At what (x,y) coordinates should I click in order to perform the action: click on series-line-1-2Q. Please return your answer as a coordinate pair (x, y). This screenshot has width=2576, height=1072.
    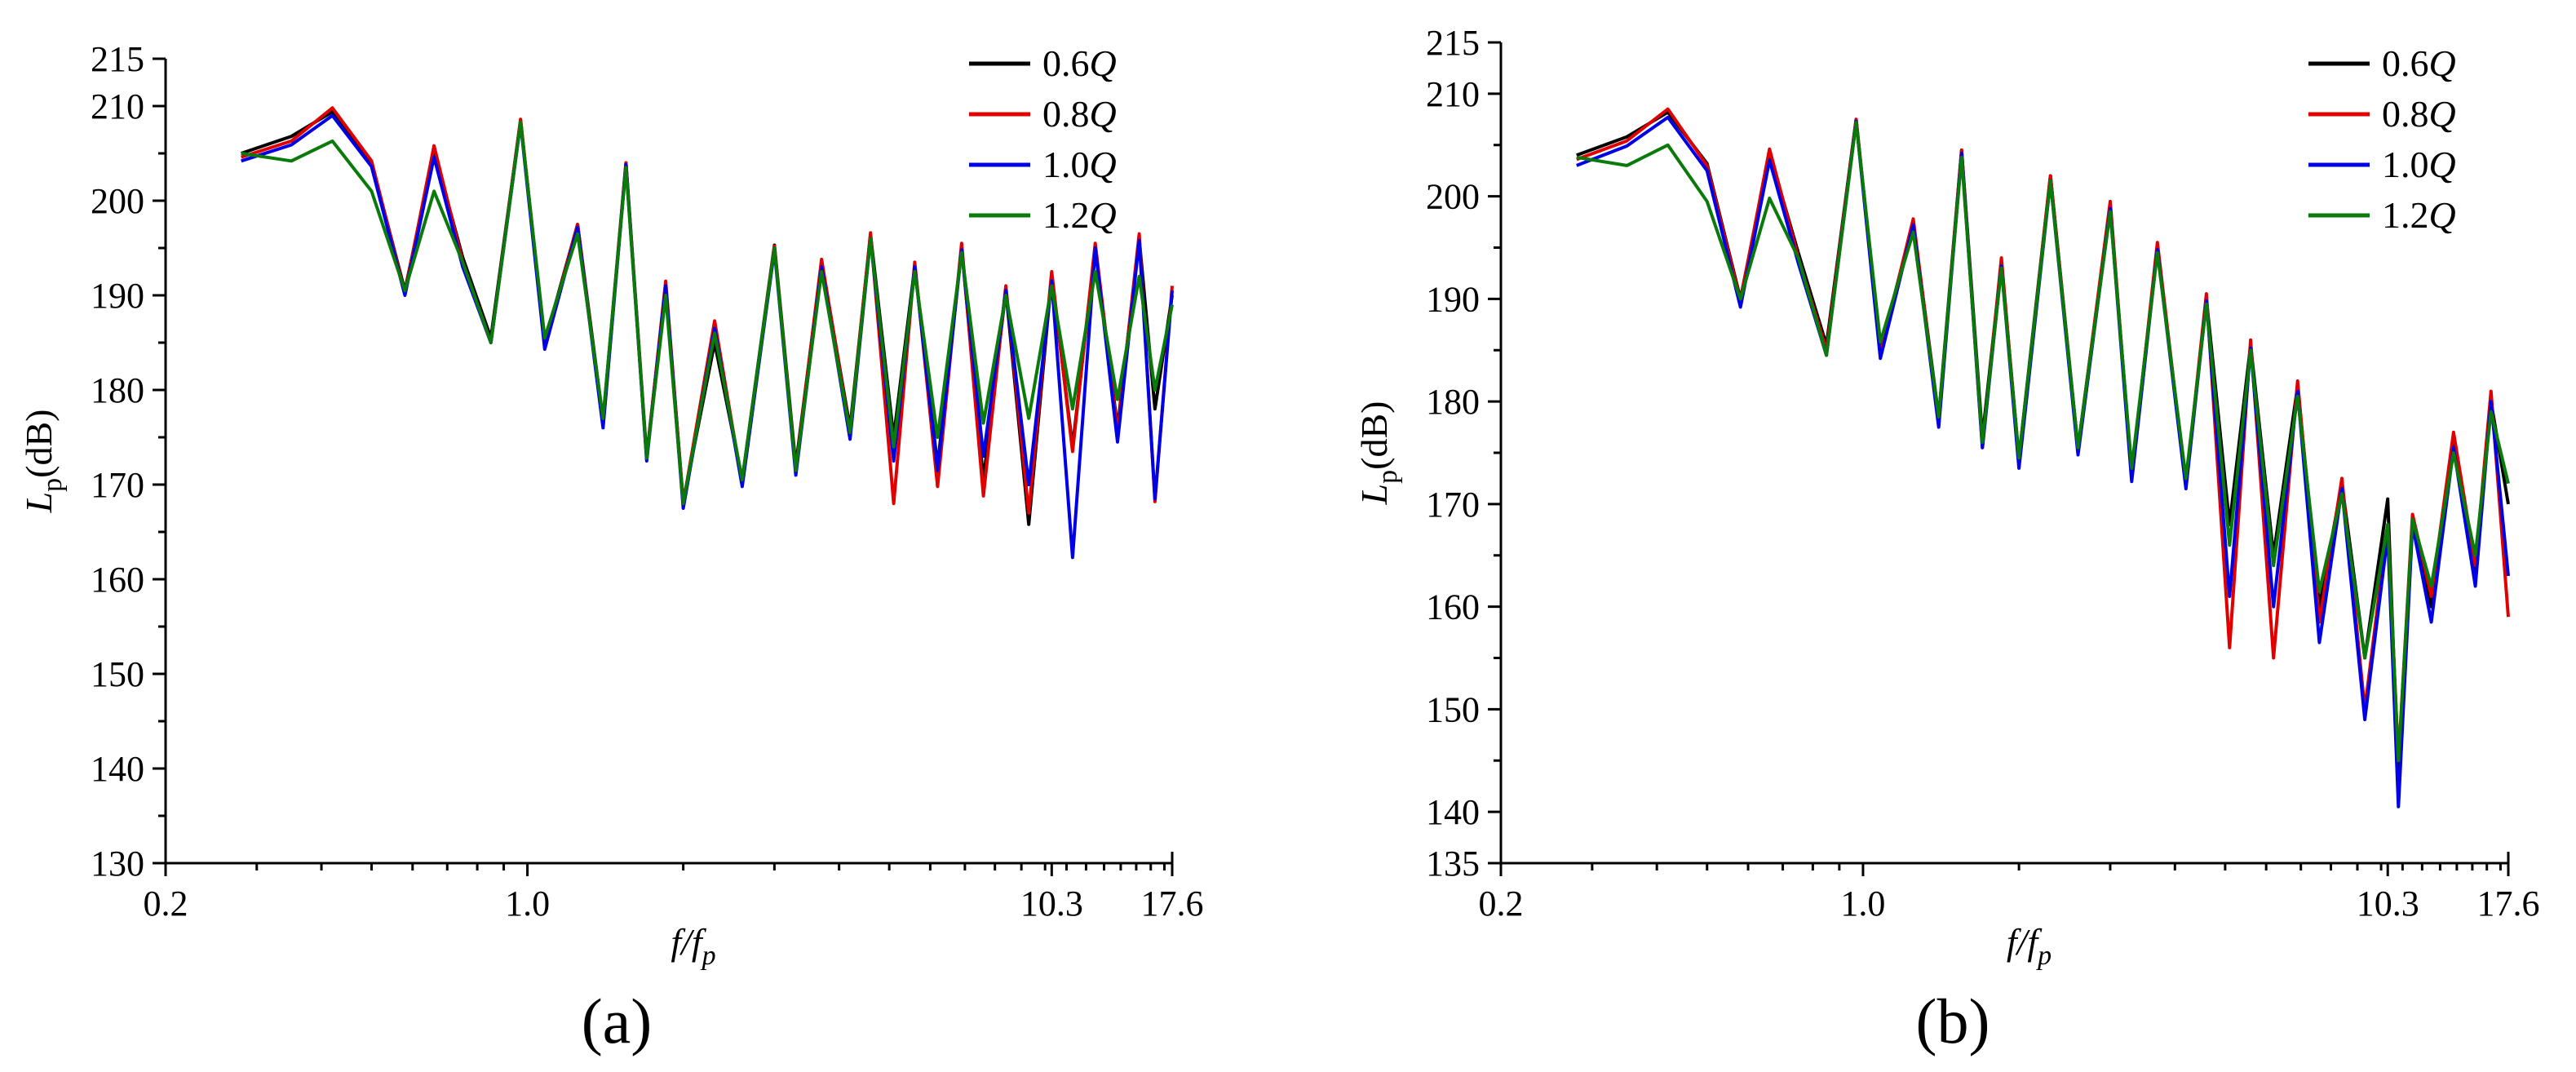
    Looking at the image, I should click on (707, 313).